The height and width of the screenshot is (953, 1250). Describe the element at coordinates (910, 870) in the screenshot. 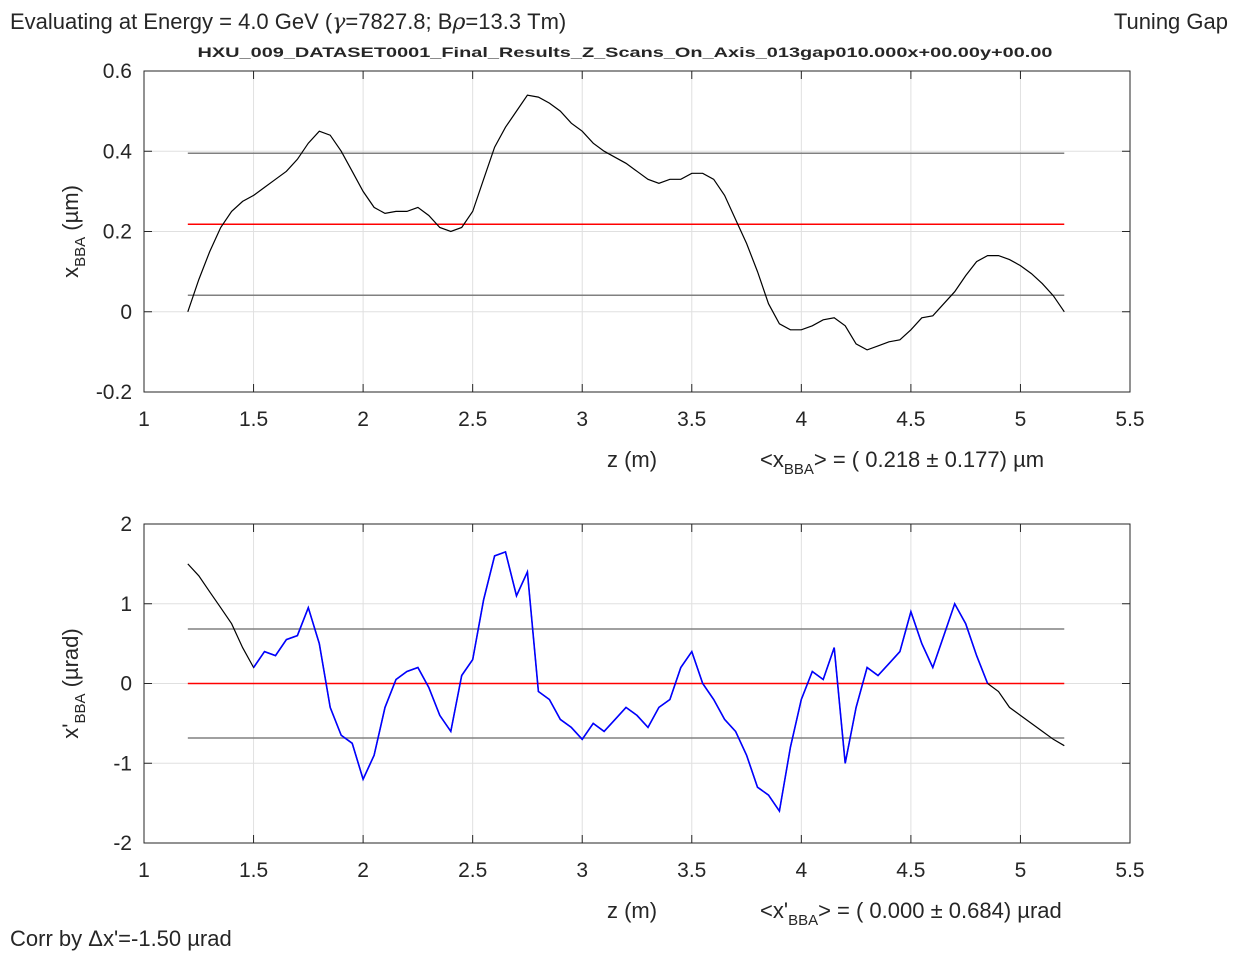

I see `x-prime-bba-x-tick-label: 4.5` at that location.